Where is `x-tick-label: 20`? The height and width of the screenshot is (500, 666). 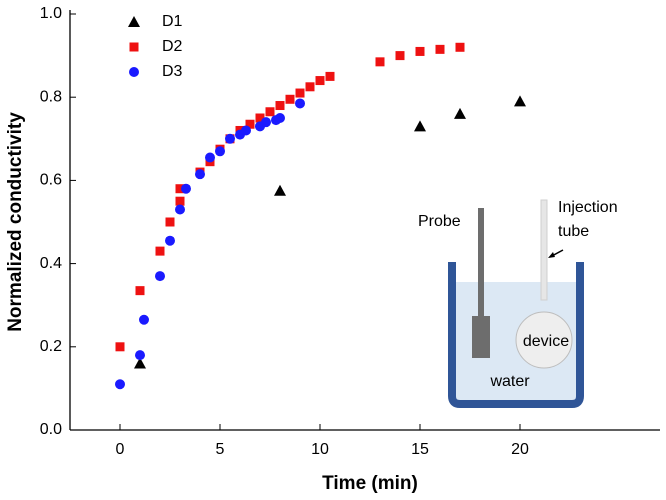 x-tick-label: 20 is located at coordinates (520, 449).